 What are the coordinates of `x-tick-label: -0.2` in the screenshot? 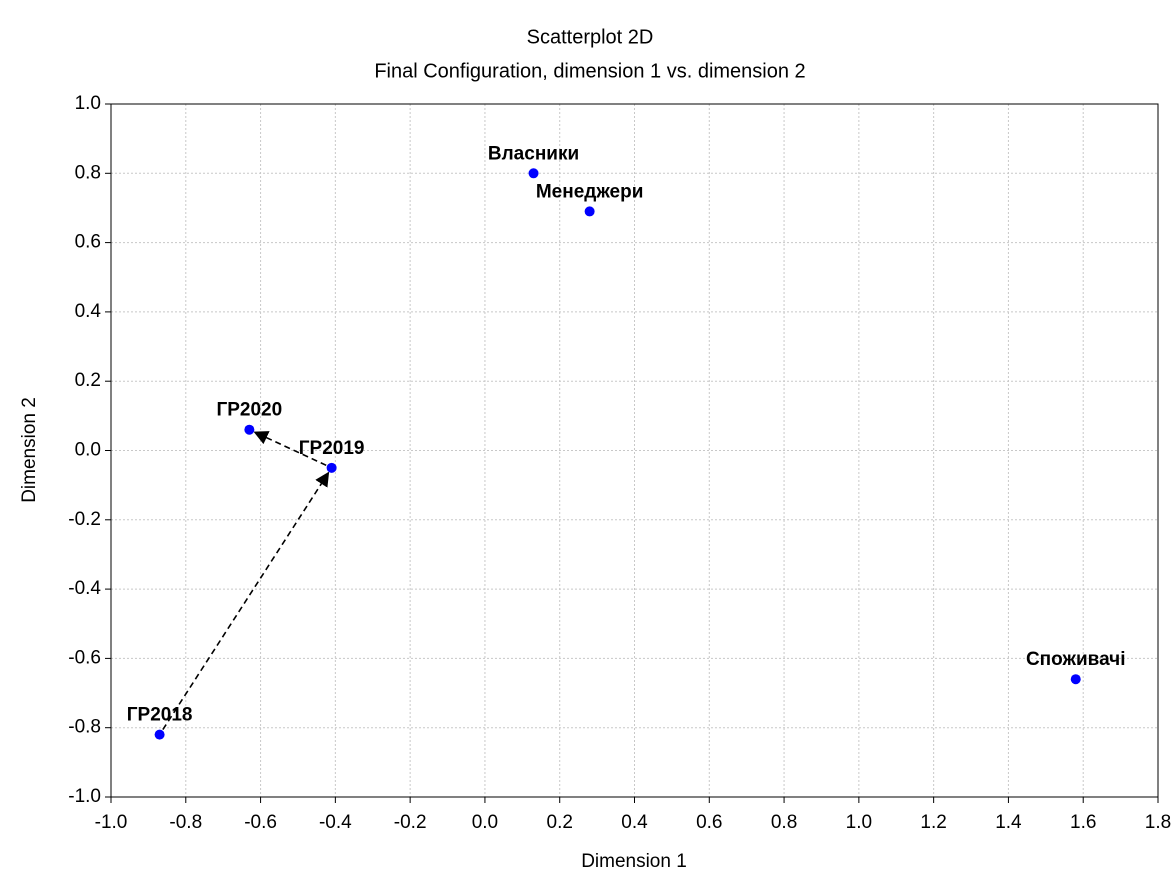 It's located at (410, 822).